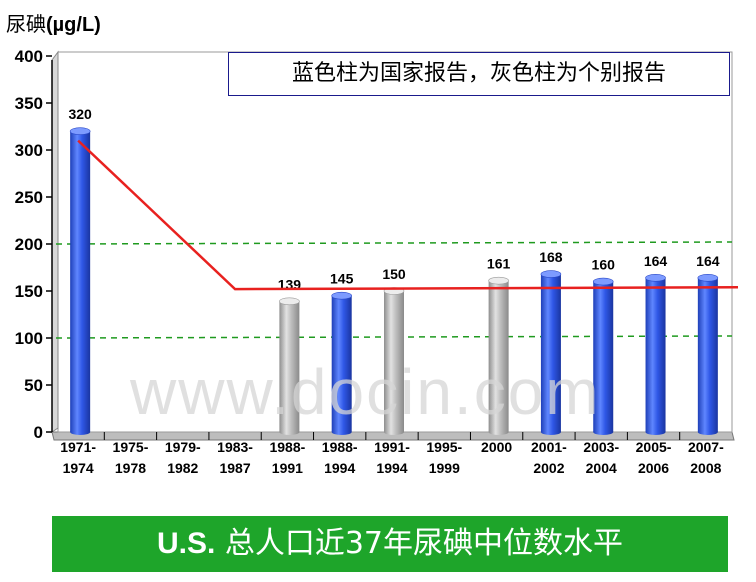 The height and width of the screenshot is (582, 756). Describe the element at coordinates (78, 447) in the screenshot. I see `x-tick-label: 1971-` at that location.